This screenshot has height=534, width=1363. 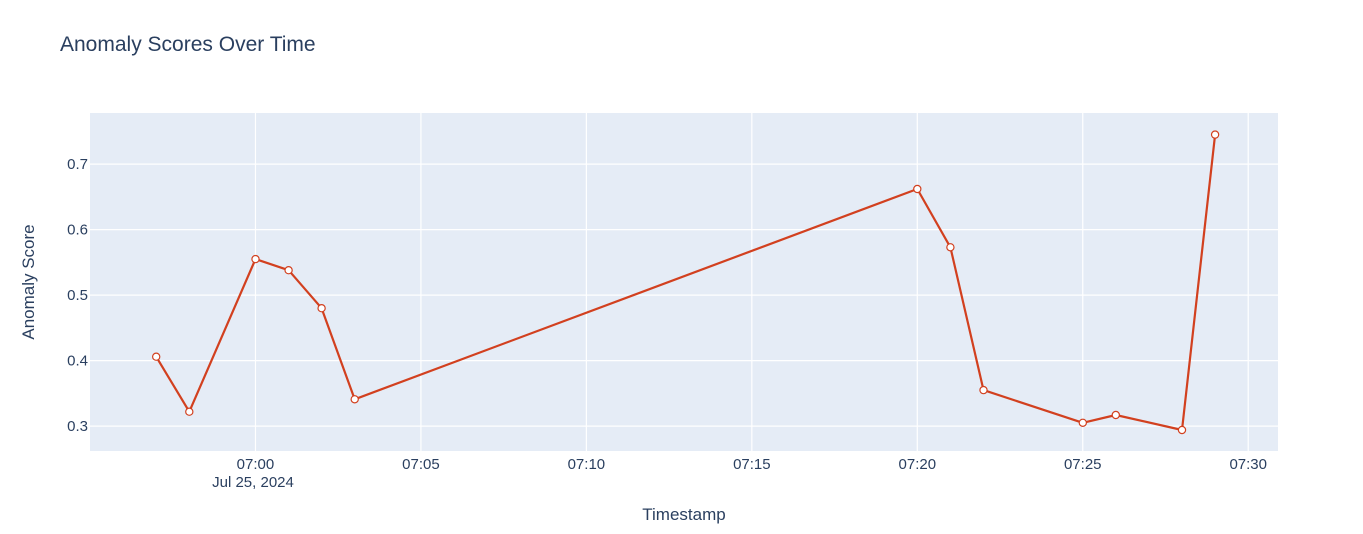 I want to click on x-tick-label: 07:20, so click(x=918, y=464).